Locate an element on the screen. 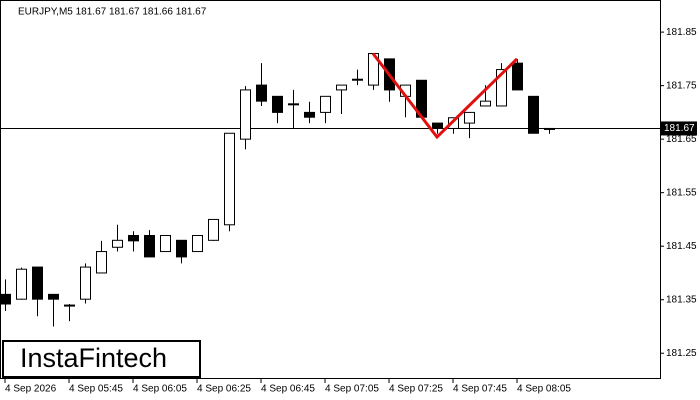  y-tick-label: 181.65 is located at coordinates (681, 139).